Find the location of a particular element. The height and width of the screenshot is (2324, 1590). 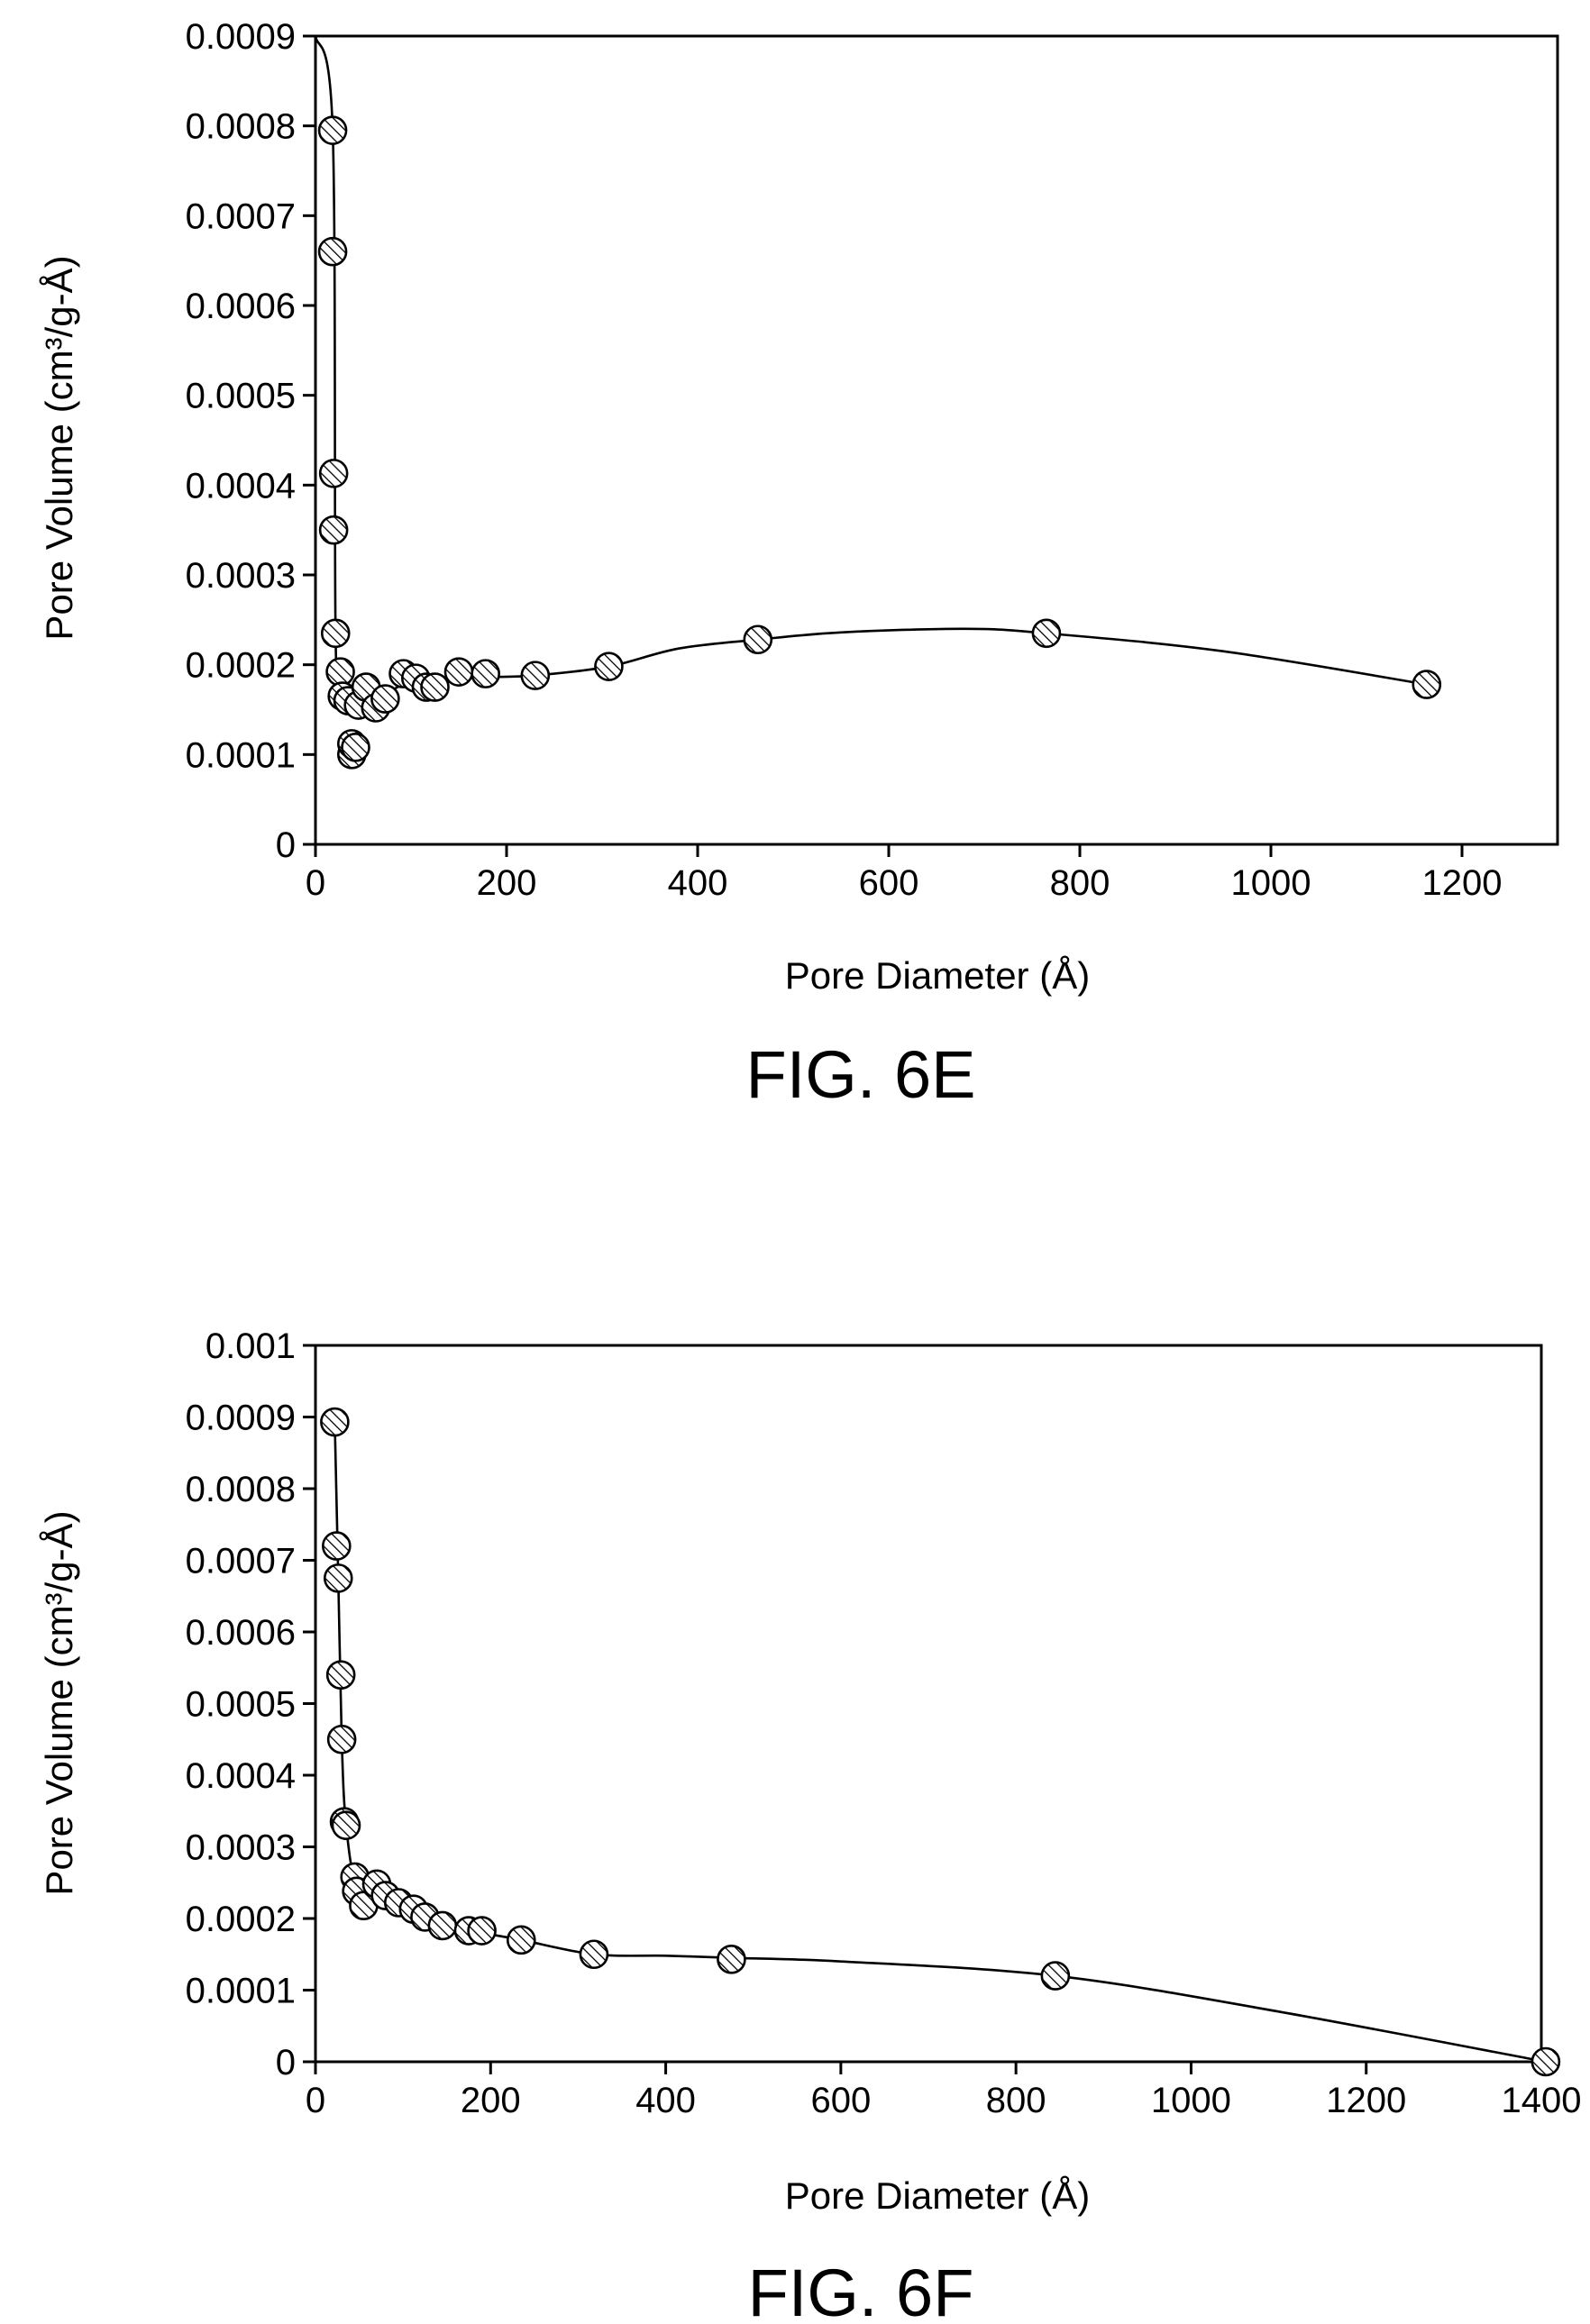

chart-6f-y-tick-label: 0.001 is located at coordinates (251, 1346).